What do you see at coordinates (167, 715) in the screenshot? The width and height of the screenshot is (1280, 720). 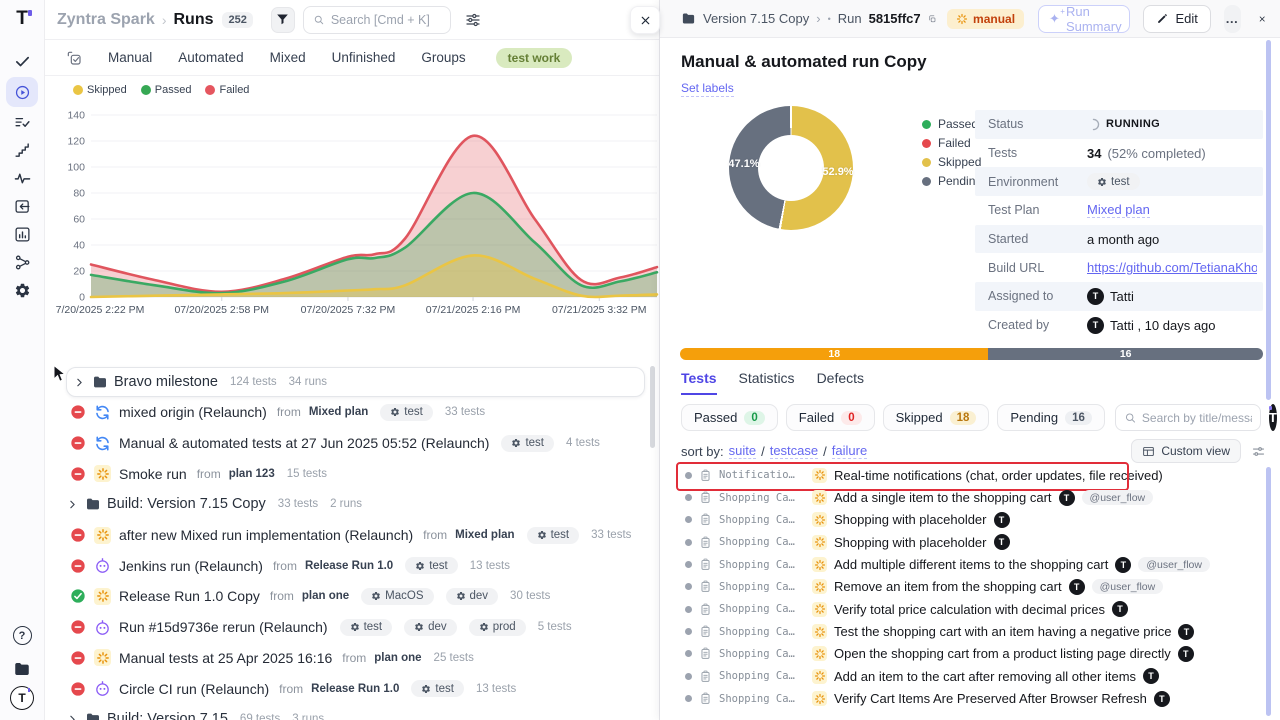 I see `run-group-title: Build: Version 7.15` at bounding box center [167, 715].